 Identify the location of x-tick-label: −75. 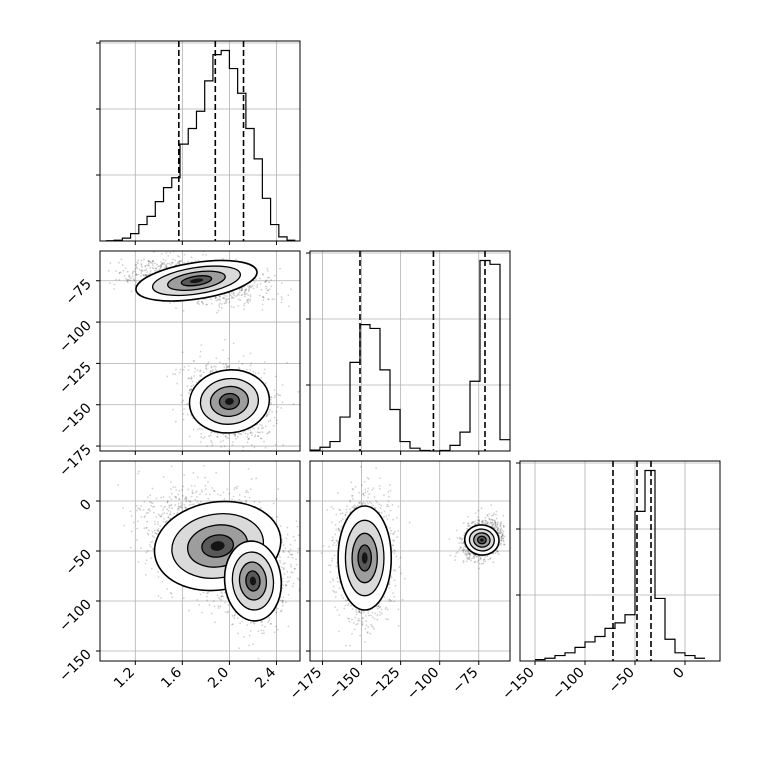
(465, 681).